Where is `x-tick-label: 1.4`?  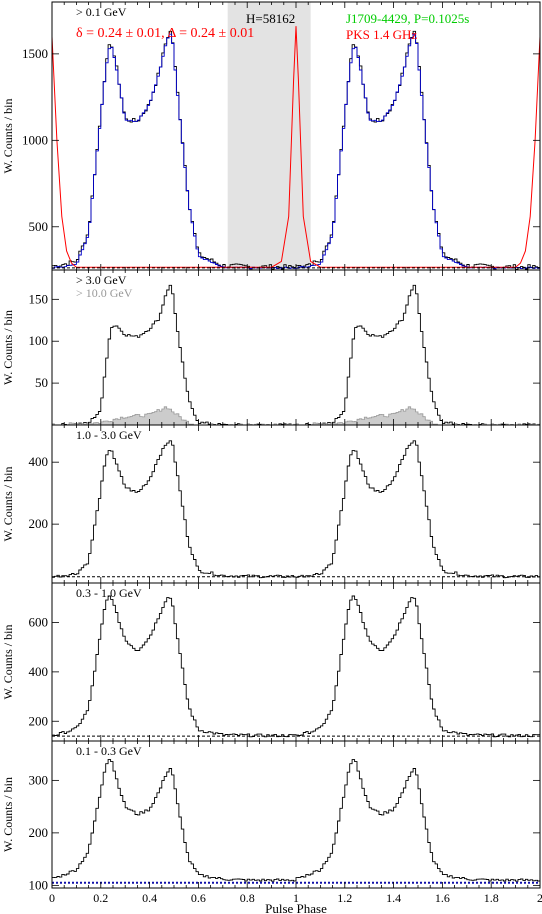 x-tick-label: 1.4 is located at coordinates (393, 898).